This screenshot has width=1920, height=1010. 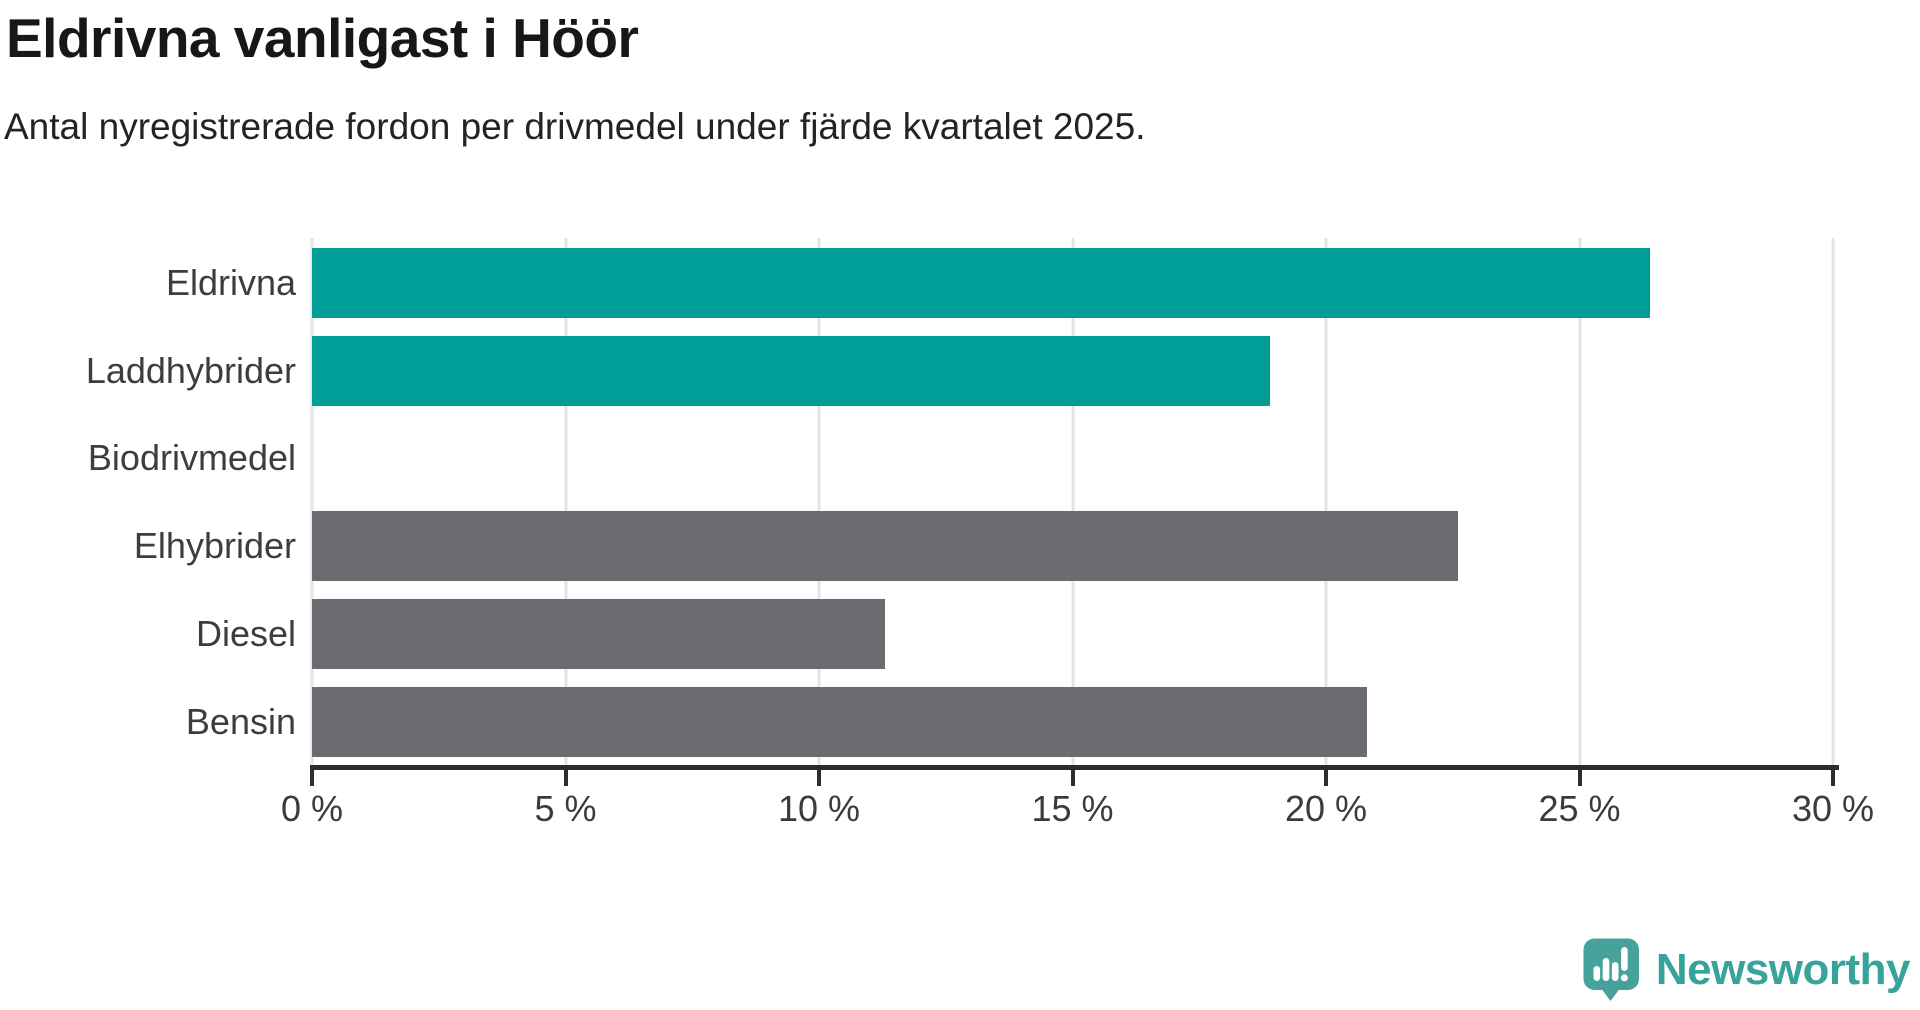 What do you see at coordinates (240, 721) in the screenshot?
I see `category-label: Bensin` at bounding box center [240, 721].